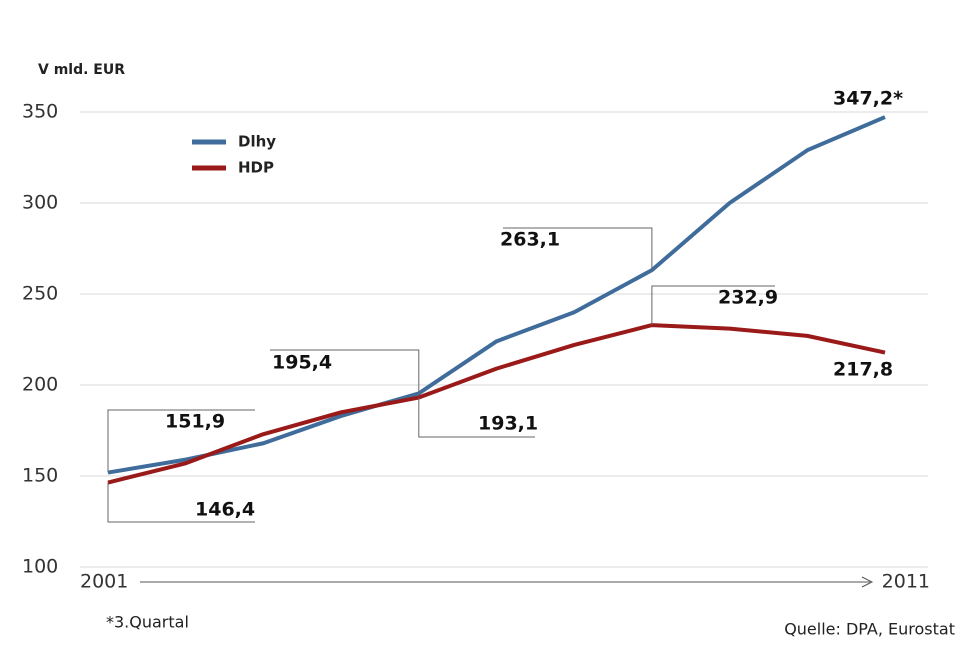  What do you see at coordinates (40, 567) in the screenshot?
I see `y-tick-label: 100` at bounding box center [40, 567].